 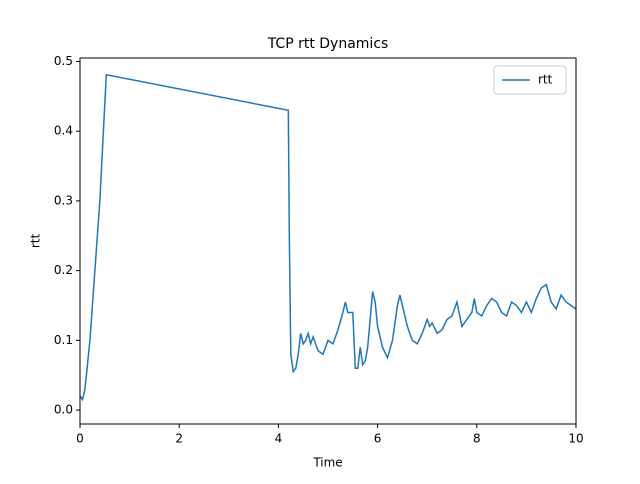 What do you see at coordinates (63, 131) in the screenshot?
I see `y-tick-label: 0.4` at bounding box center [63, 131].